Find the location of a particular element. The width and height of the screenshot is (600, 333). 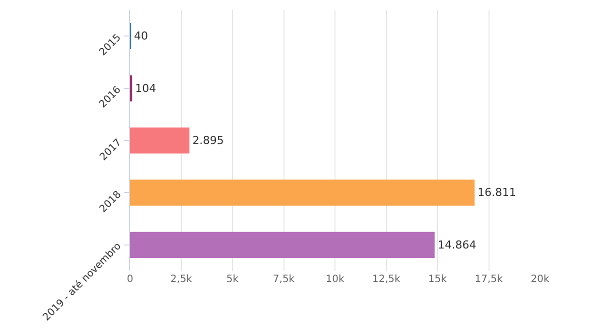

x-tick-label: 20k is located at coordinates (540, 279).